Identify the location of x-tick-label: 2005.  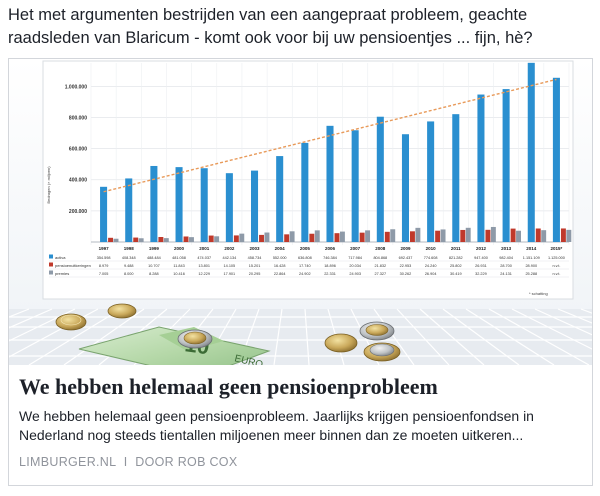
(305, 248).